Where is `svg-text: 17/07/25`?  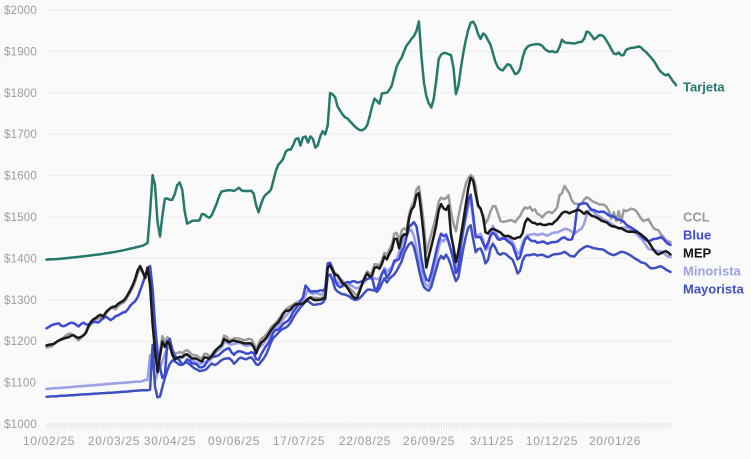 svg-text: 17/07/25 is located at coordinates (299, 441).